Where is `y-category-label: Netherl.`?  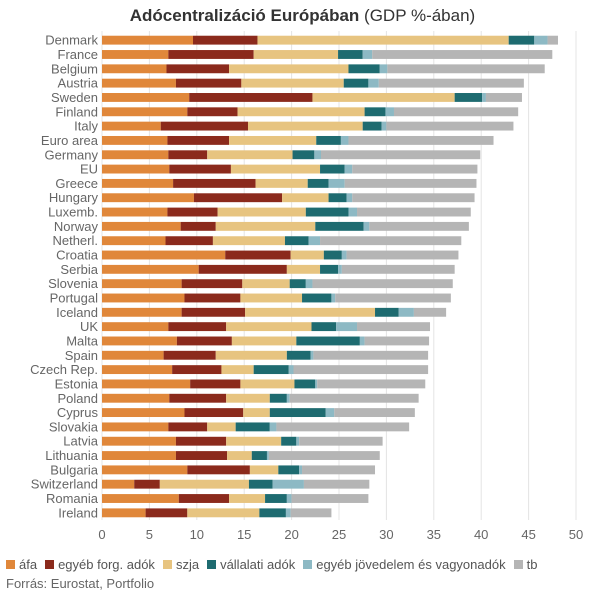 y-category-label: Netherl. is located at coordinates (75, 240).